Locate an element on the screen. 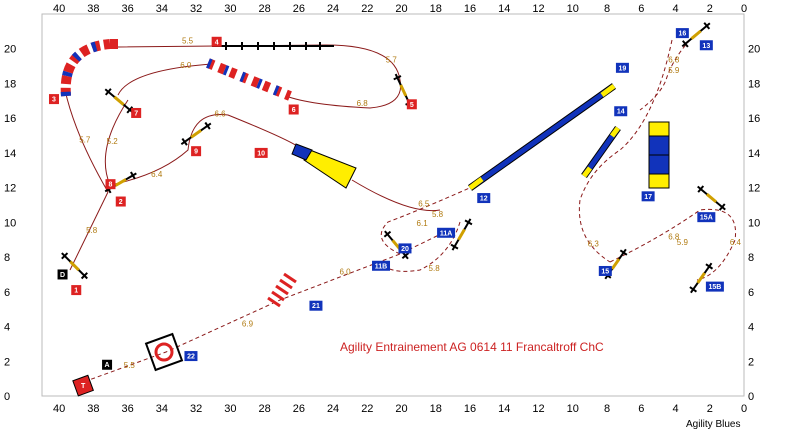 The image size is (800, 436). seesaw-contact-low is located at coordinates (587, 172).